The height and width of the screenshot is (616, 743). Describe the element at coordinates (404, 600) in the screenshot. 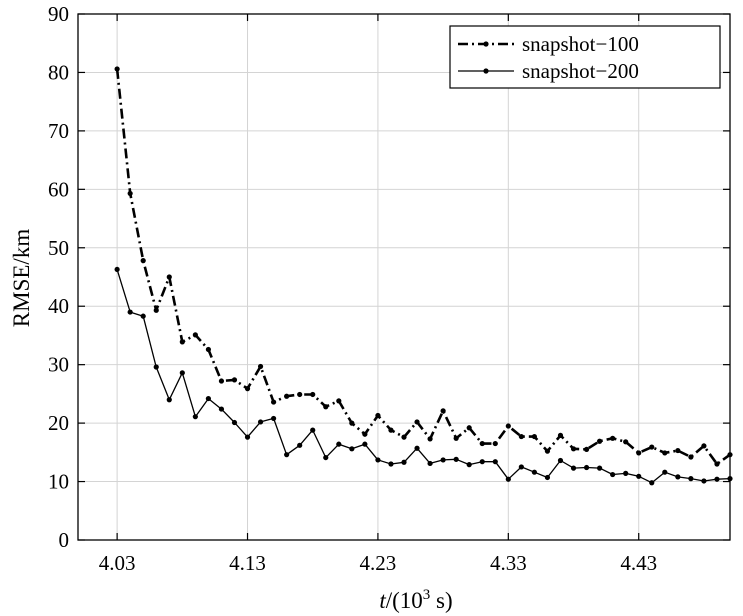

I see `x-axis-title-prefix: /(10` at that location.